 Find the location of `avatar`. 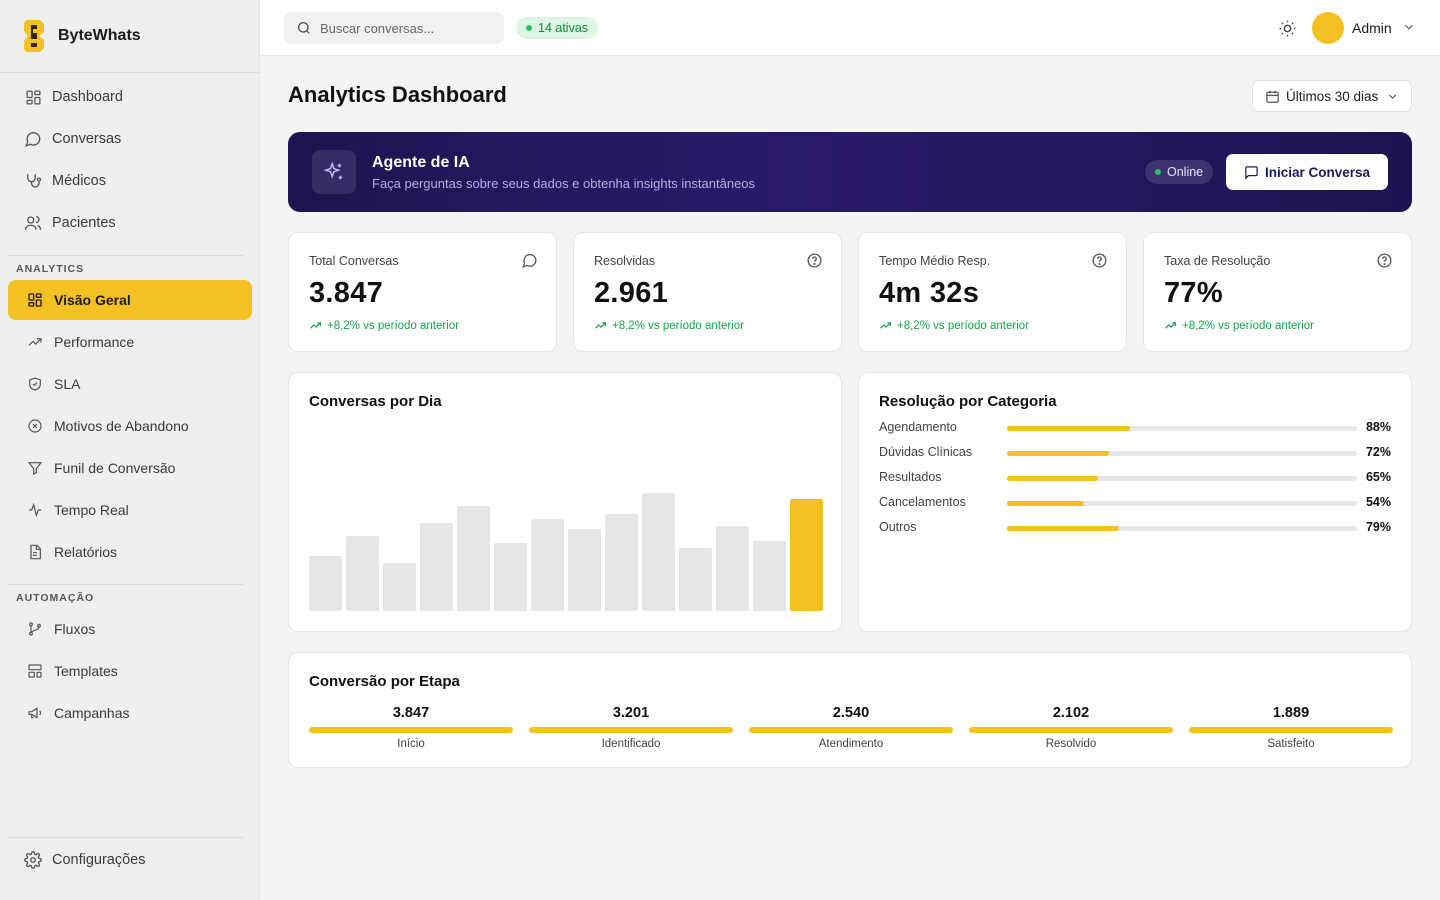

avatar is located at coordinates (1328, 28).